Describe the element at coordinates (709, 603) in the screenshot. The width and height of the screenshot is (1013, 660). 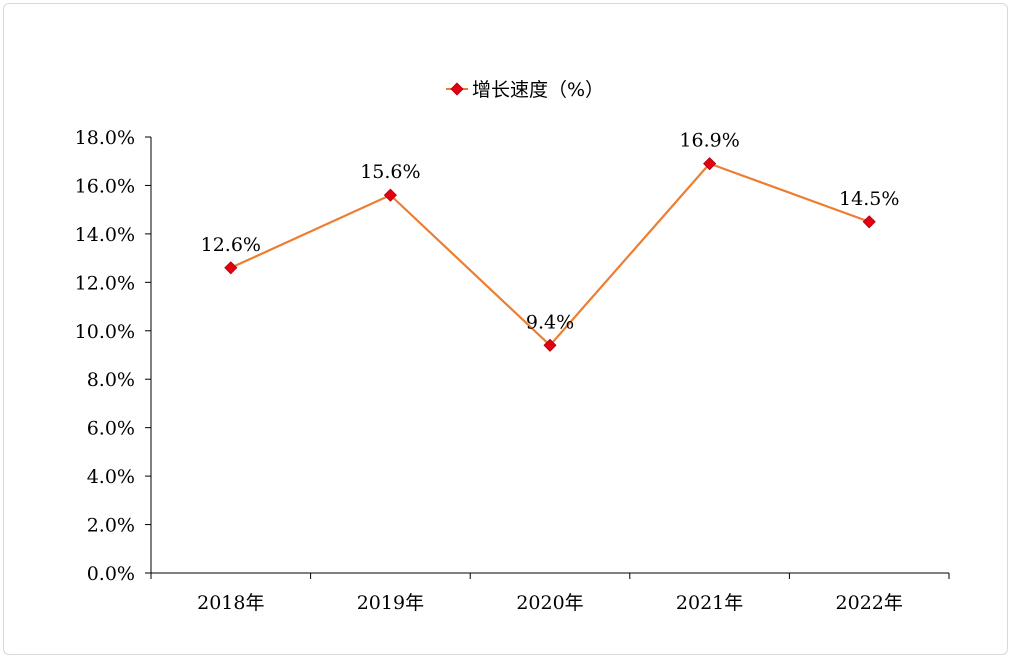
I see `x-tick-label: 2021年` at that location.